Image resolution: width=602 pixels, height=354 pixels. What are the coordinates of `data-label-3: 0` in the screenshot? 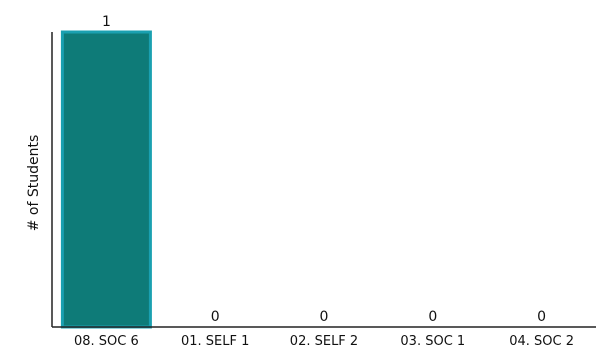 It's located at (324, 317).